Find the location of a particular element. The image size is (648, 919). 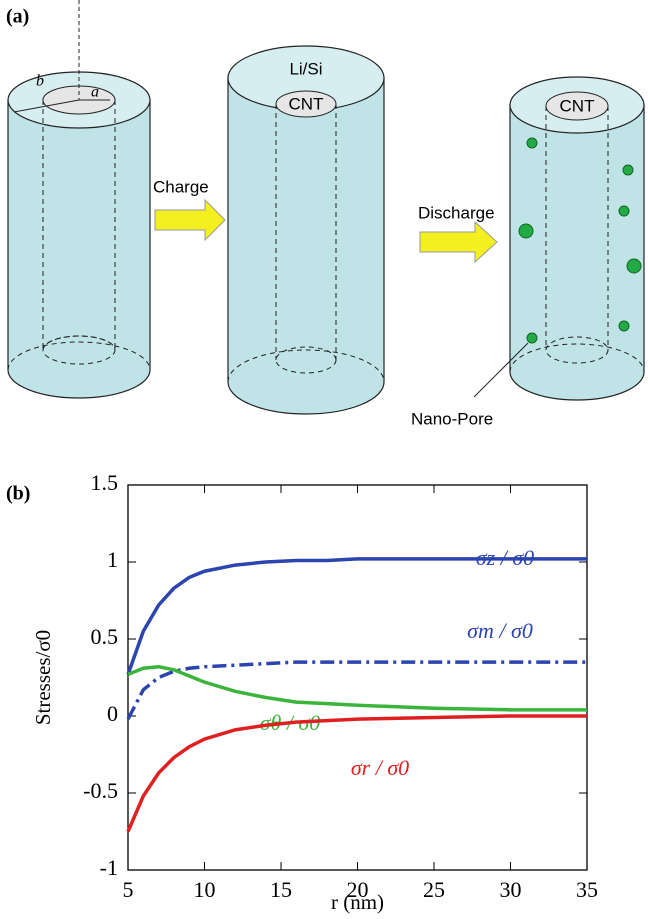

x-tick-label: 10 is located at coordinates (205, 889).